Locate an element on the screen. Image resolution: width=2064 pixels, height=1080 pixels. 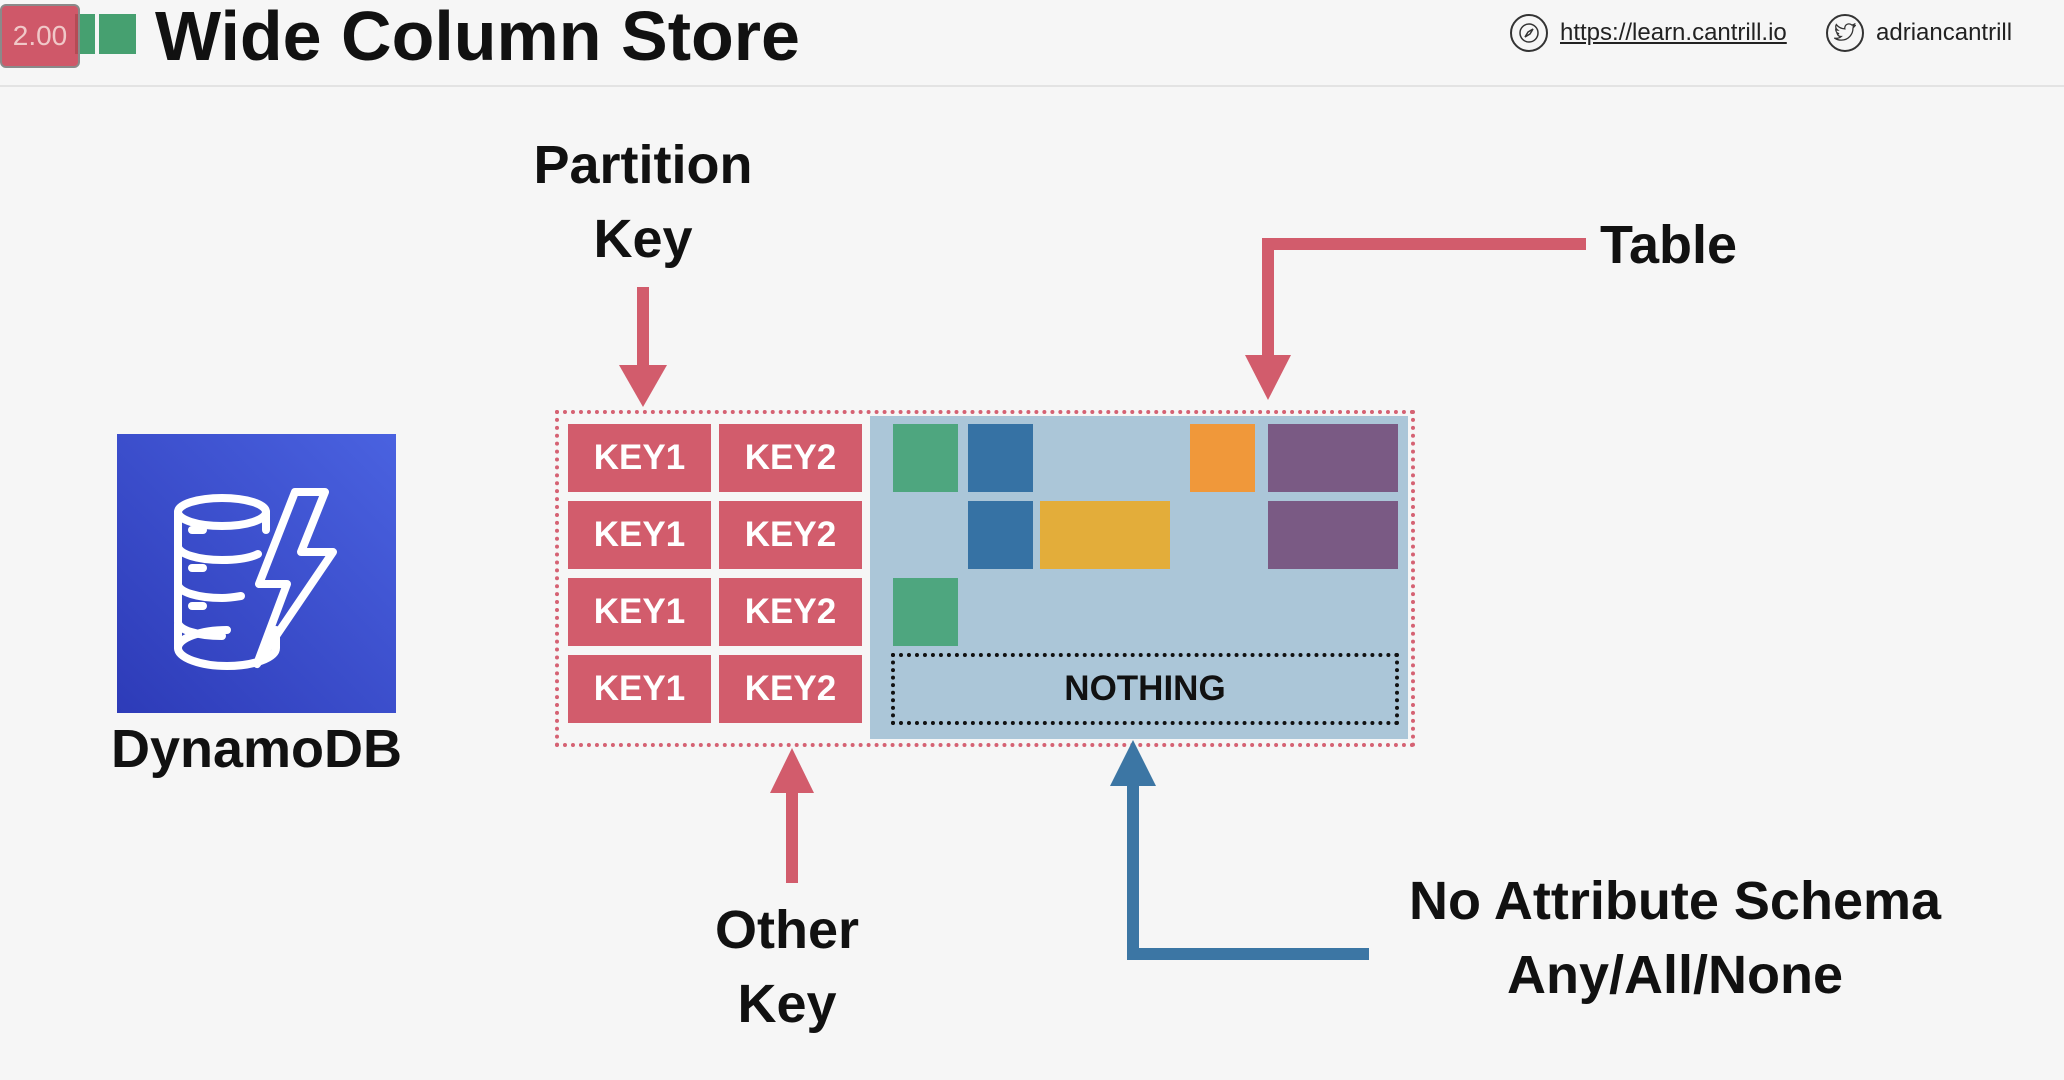
attribute-block-yellow is located at coordinates (1105, 535).